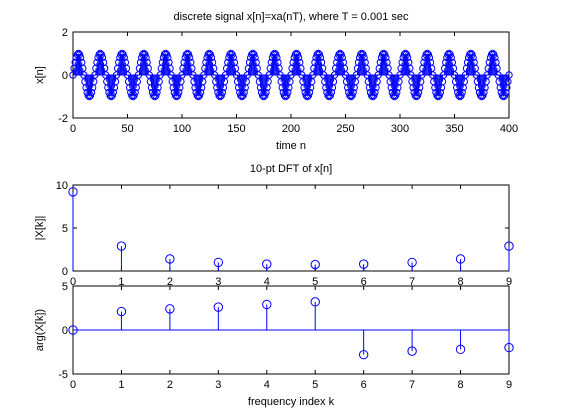  What do you see at coordinates (218, 282) in the screenshot?
I see `chart-1-xtick-label: 3` at bounding box center [218, 282].